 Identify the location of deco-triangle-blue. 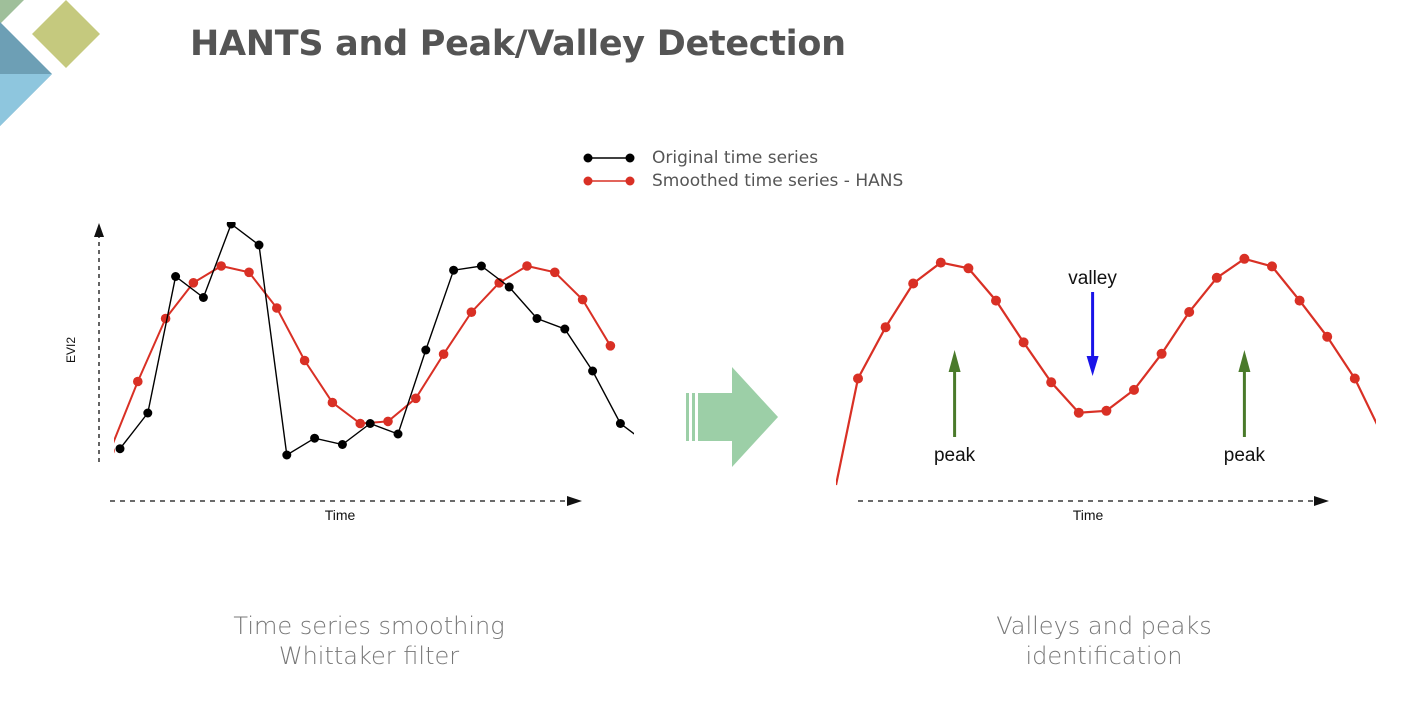
(26, 100).